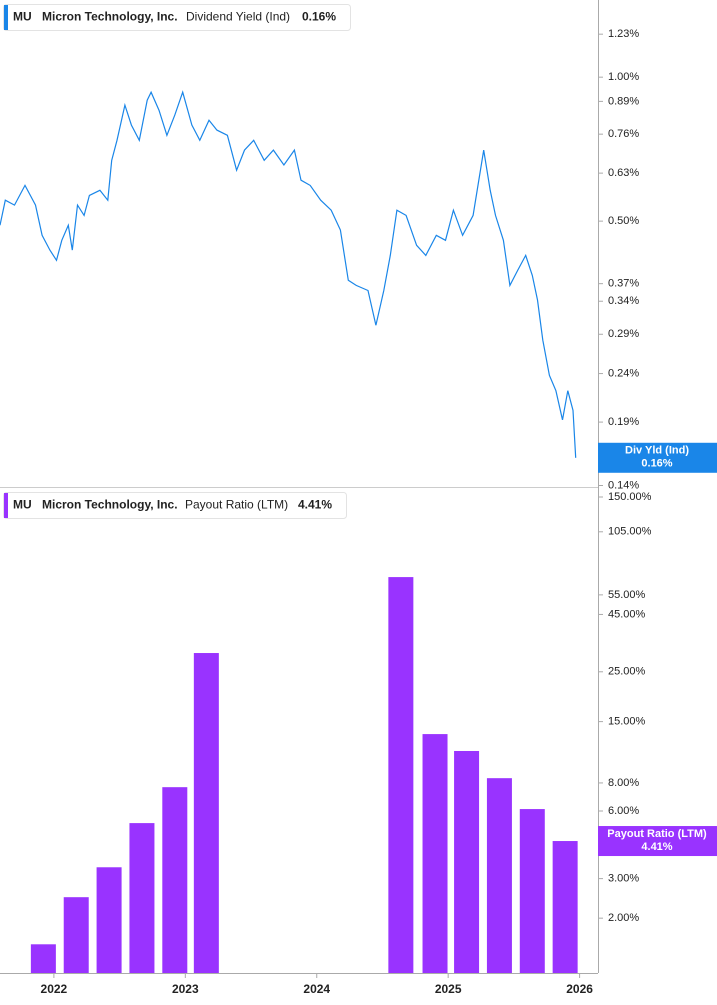 This screenshot has height=1005, width=717. Describe the element at coordinates (316, 989) in the screenshot. I see `x-tick-label: 2024` at that location.